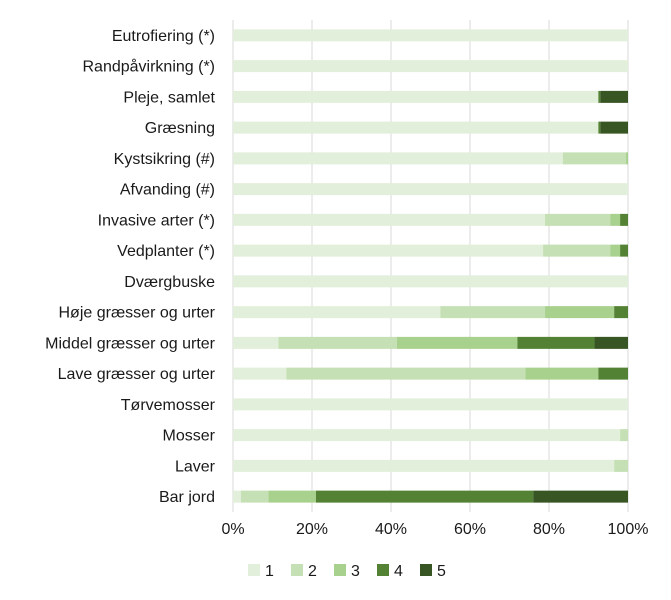 The width and height of the screenshot is (671, 600). I want to click on category-label: Mosser, so click(189, 436).